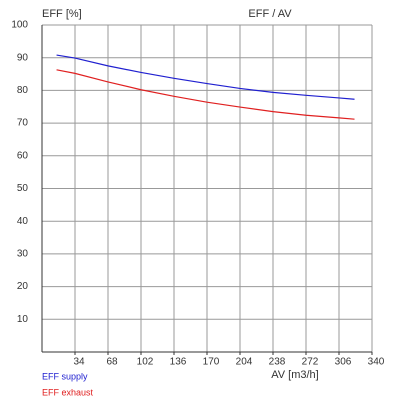 The image size is (400, 405). I want to click on legend-entry: EFF exhaust, so click(68, 392).